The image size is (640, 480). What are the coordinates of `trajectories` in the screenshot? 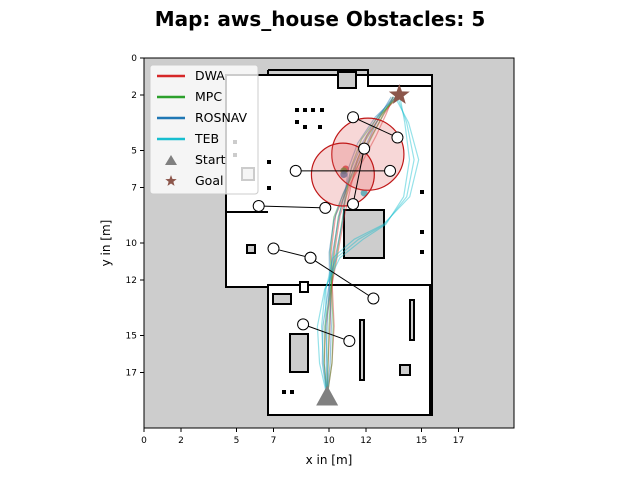 It's located at (368, 246).